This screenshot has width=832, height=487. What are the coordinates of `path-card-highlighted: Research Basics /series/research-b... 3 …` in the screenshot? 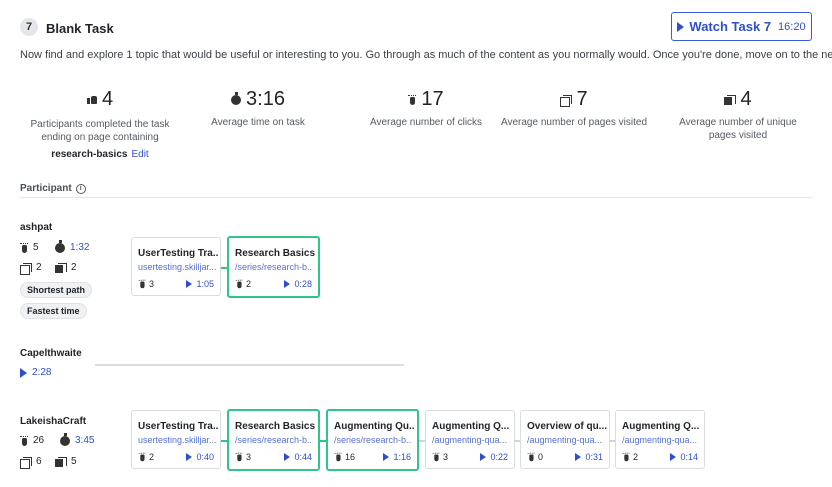 It's located at (273, 440).